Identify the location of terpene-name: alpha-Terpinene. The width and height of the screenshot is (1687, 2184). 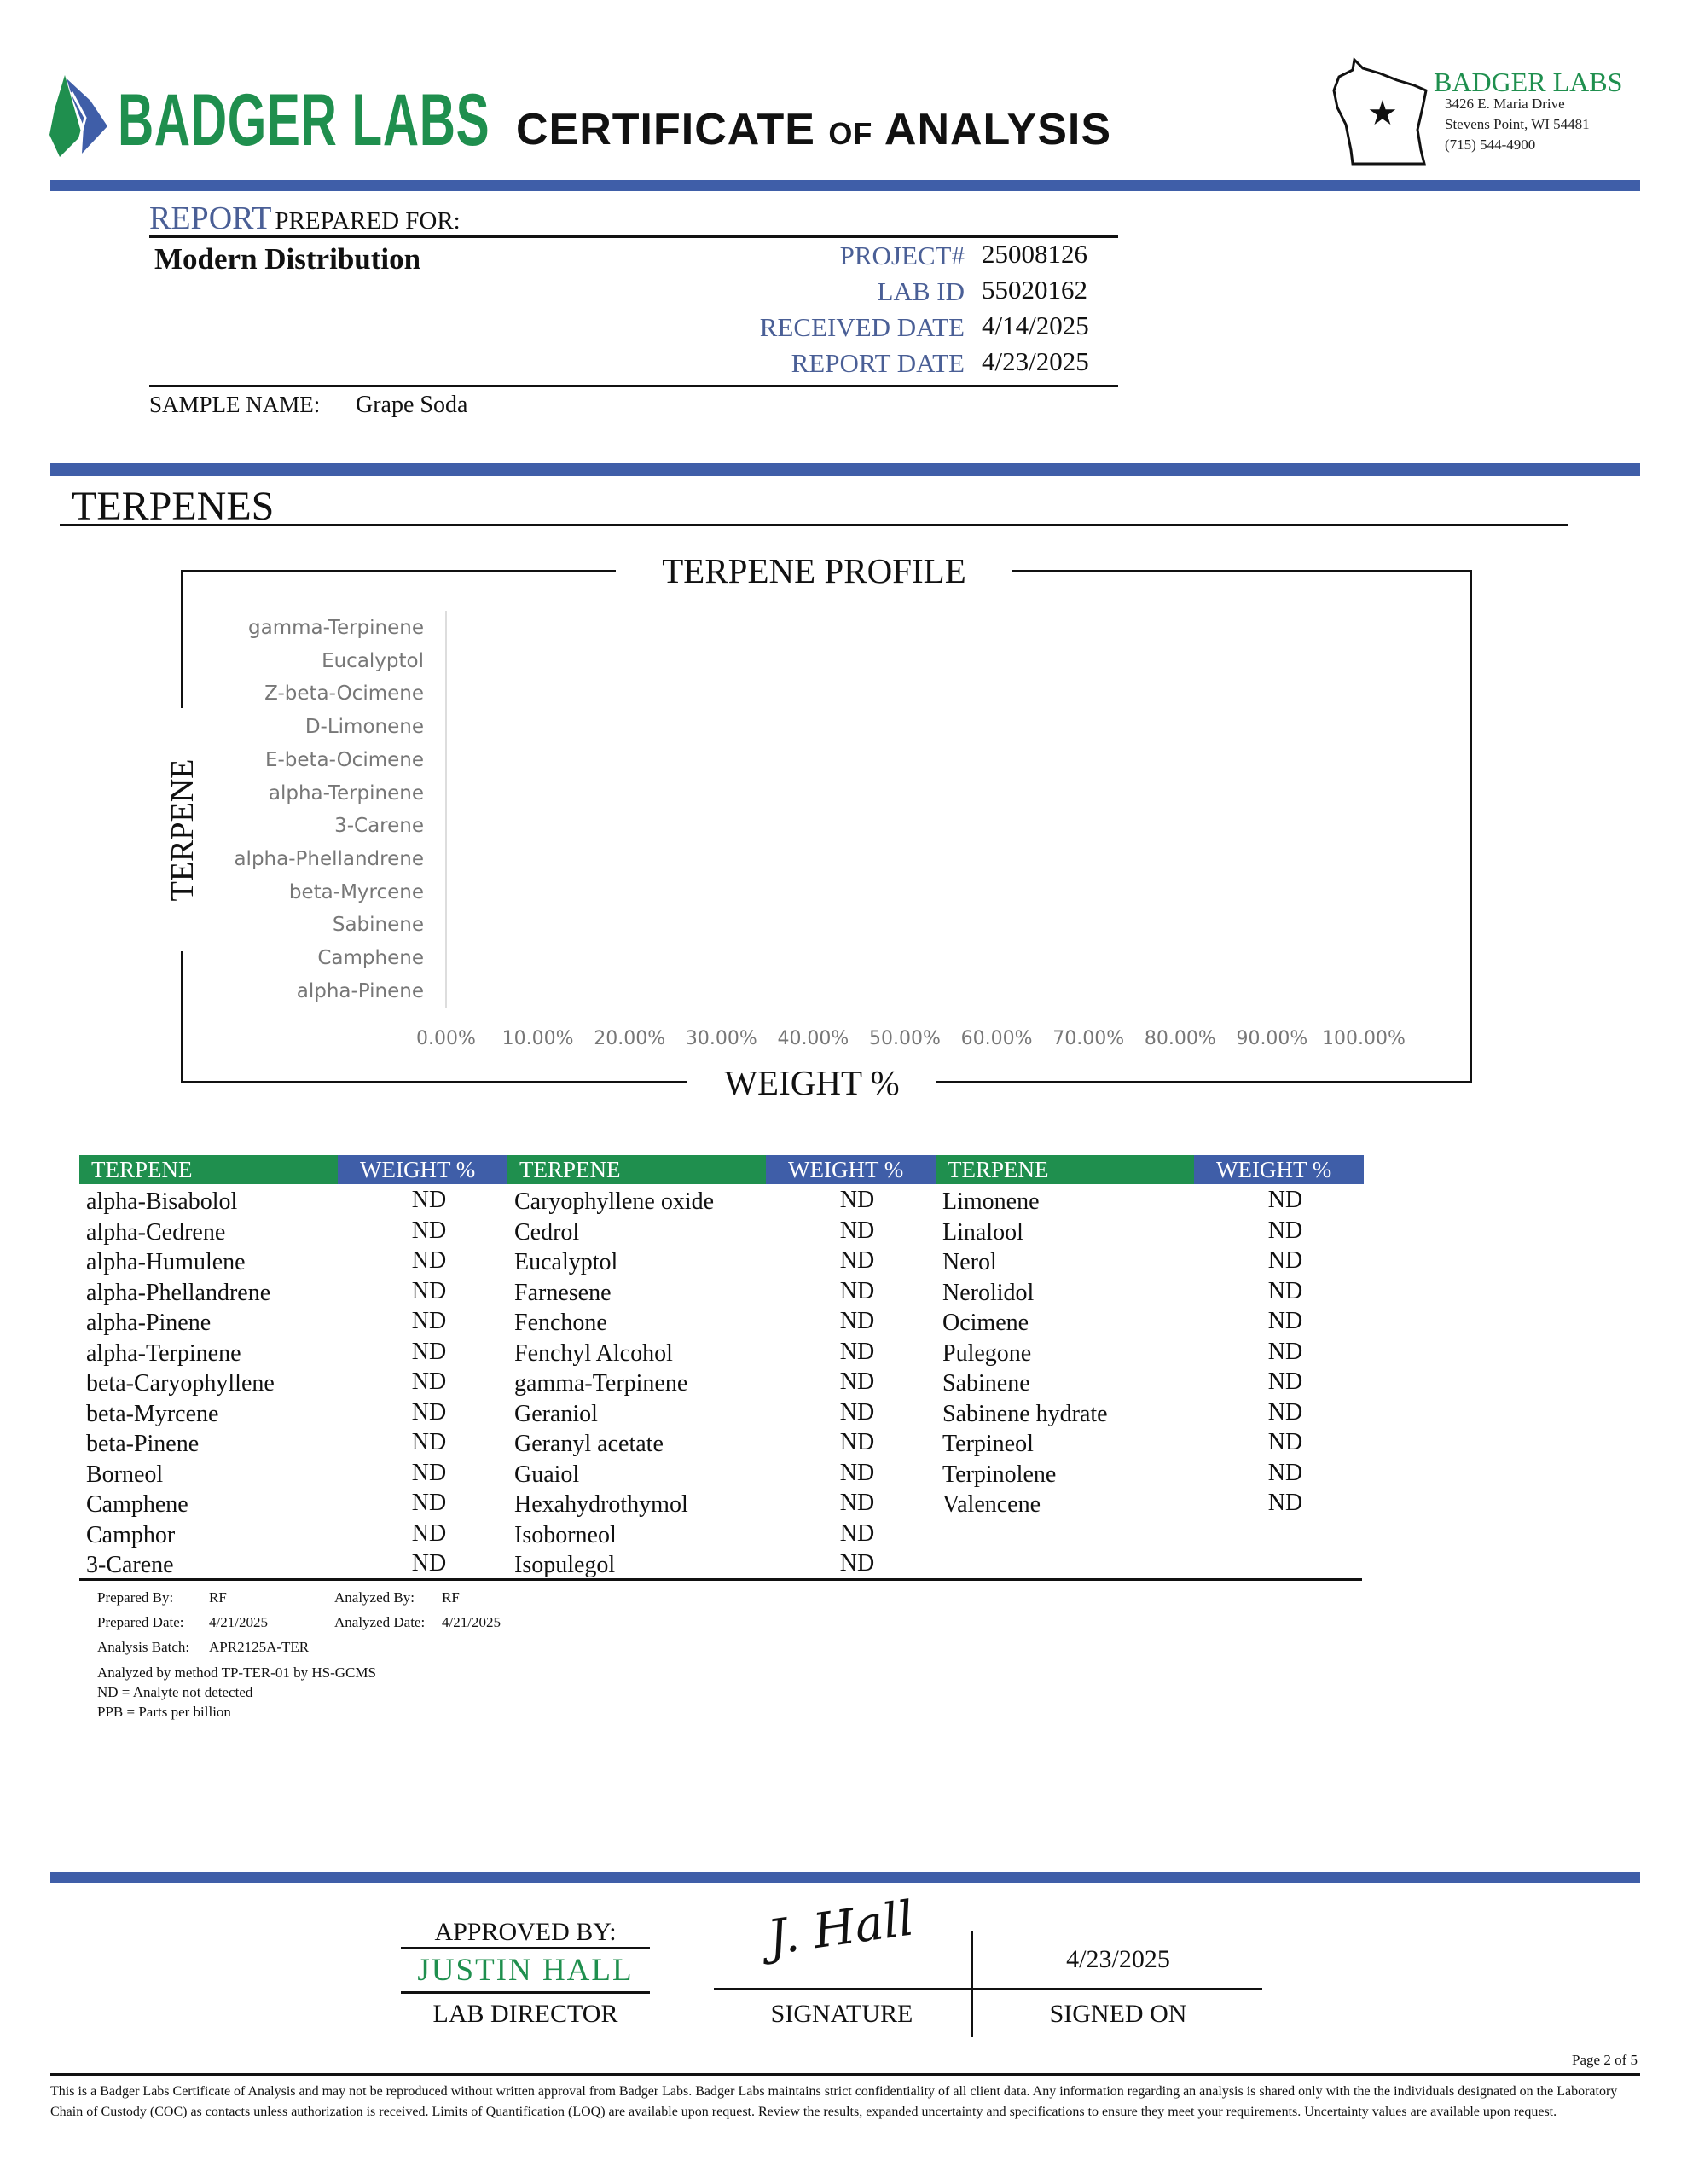
(164, 1353).